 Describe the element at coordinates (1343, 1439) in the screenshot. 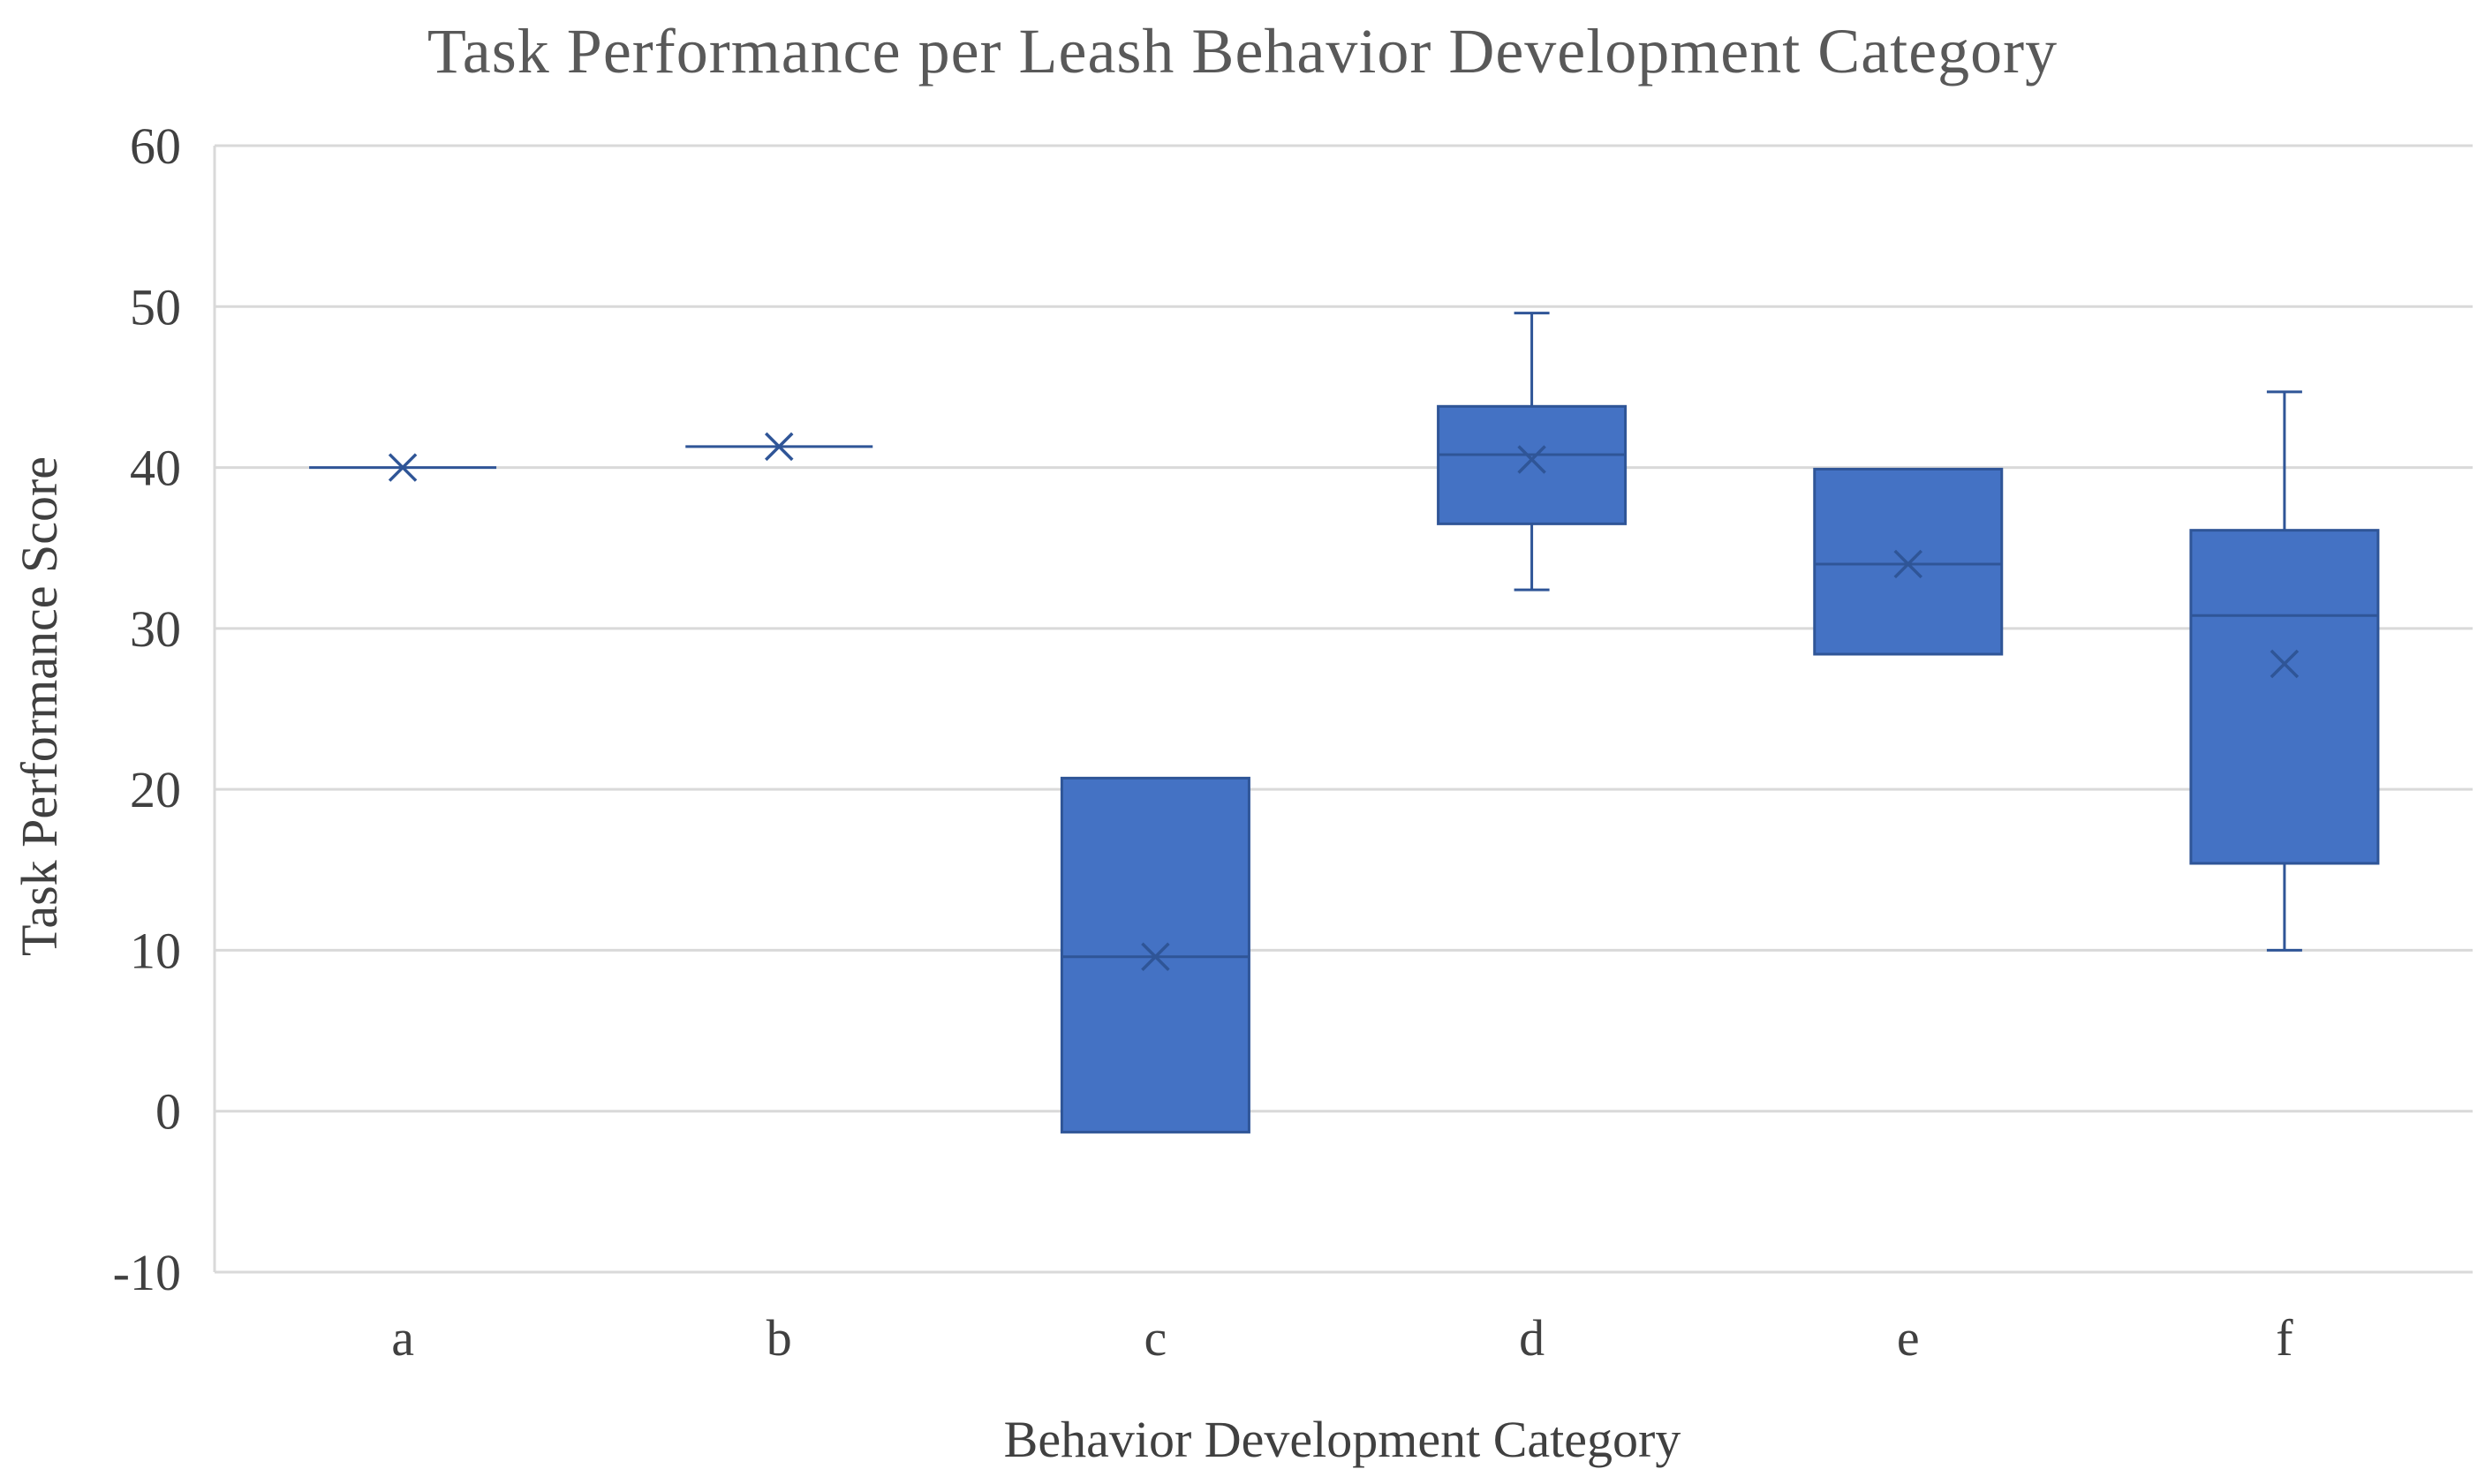

I see `x-axis-label: Behavior Development Category` at that location.